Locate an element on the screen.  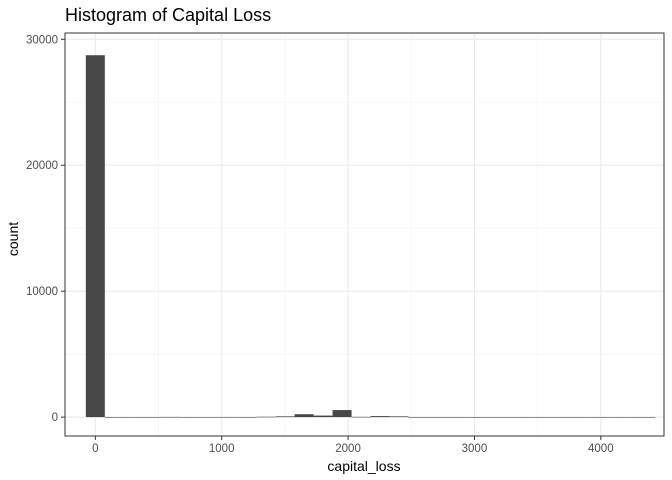
y-tick-label: 30000 is located at coordinates (42, 40).